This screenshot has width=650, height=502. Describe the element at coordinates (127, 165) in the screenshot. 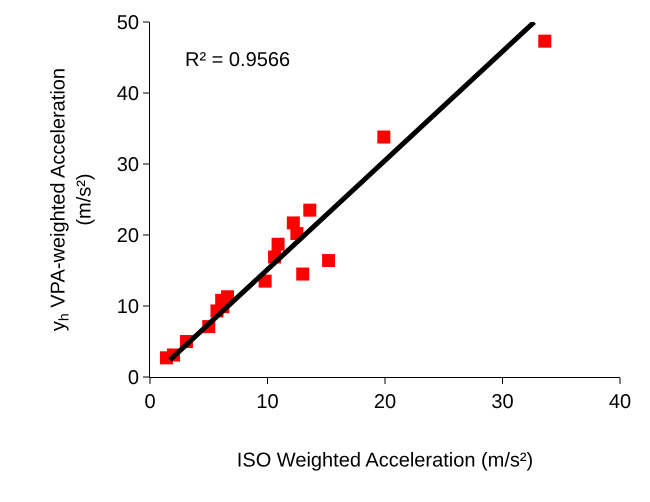

I see `y-tick-label: 30` at that location.